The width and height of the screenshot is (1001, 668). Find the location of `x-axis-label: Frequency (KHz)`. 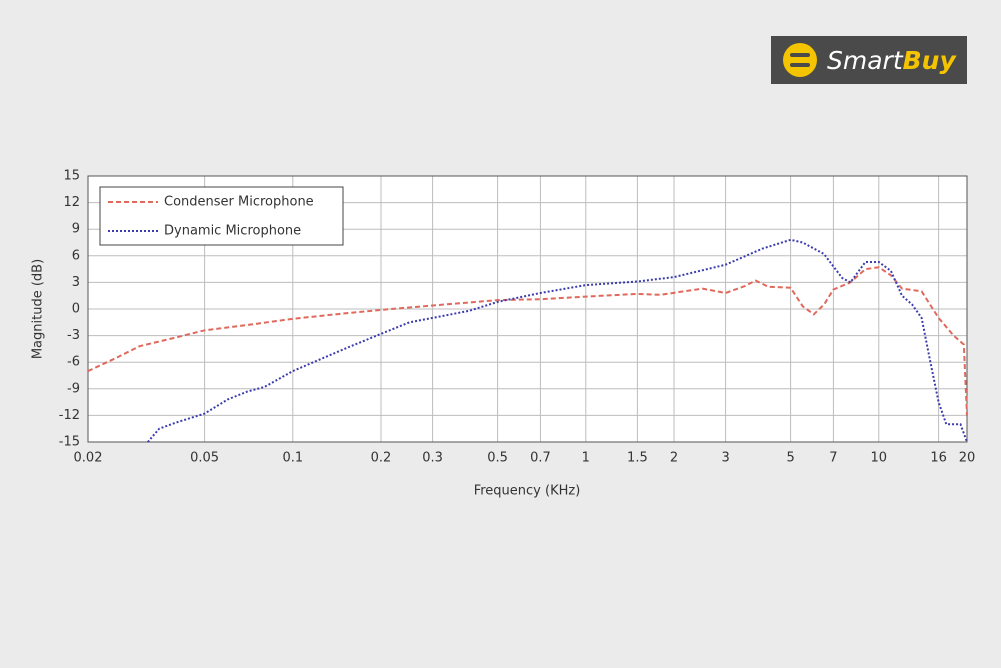

x-axis-label: Frequency (KHz) is located at coordinates (527, 491).